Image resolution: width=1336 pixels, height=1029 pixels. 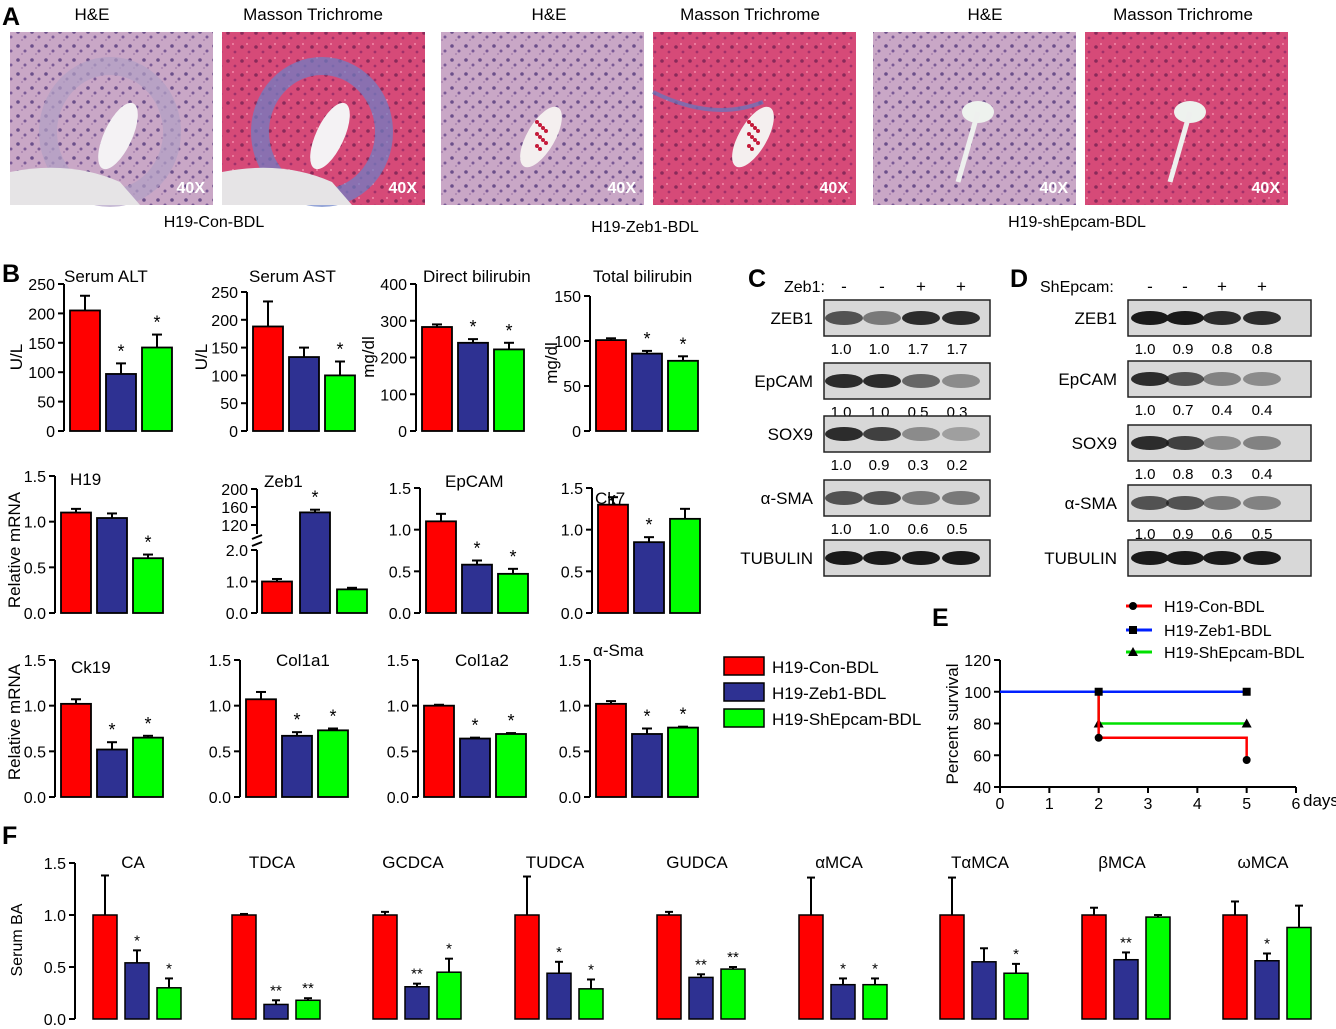 What do you see at coordinates (11, 17) in the screenshot?
I see `panel-letter-a: A` at bounding box center [11, 17].